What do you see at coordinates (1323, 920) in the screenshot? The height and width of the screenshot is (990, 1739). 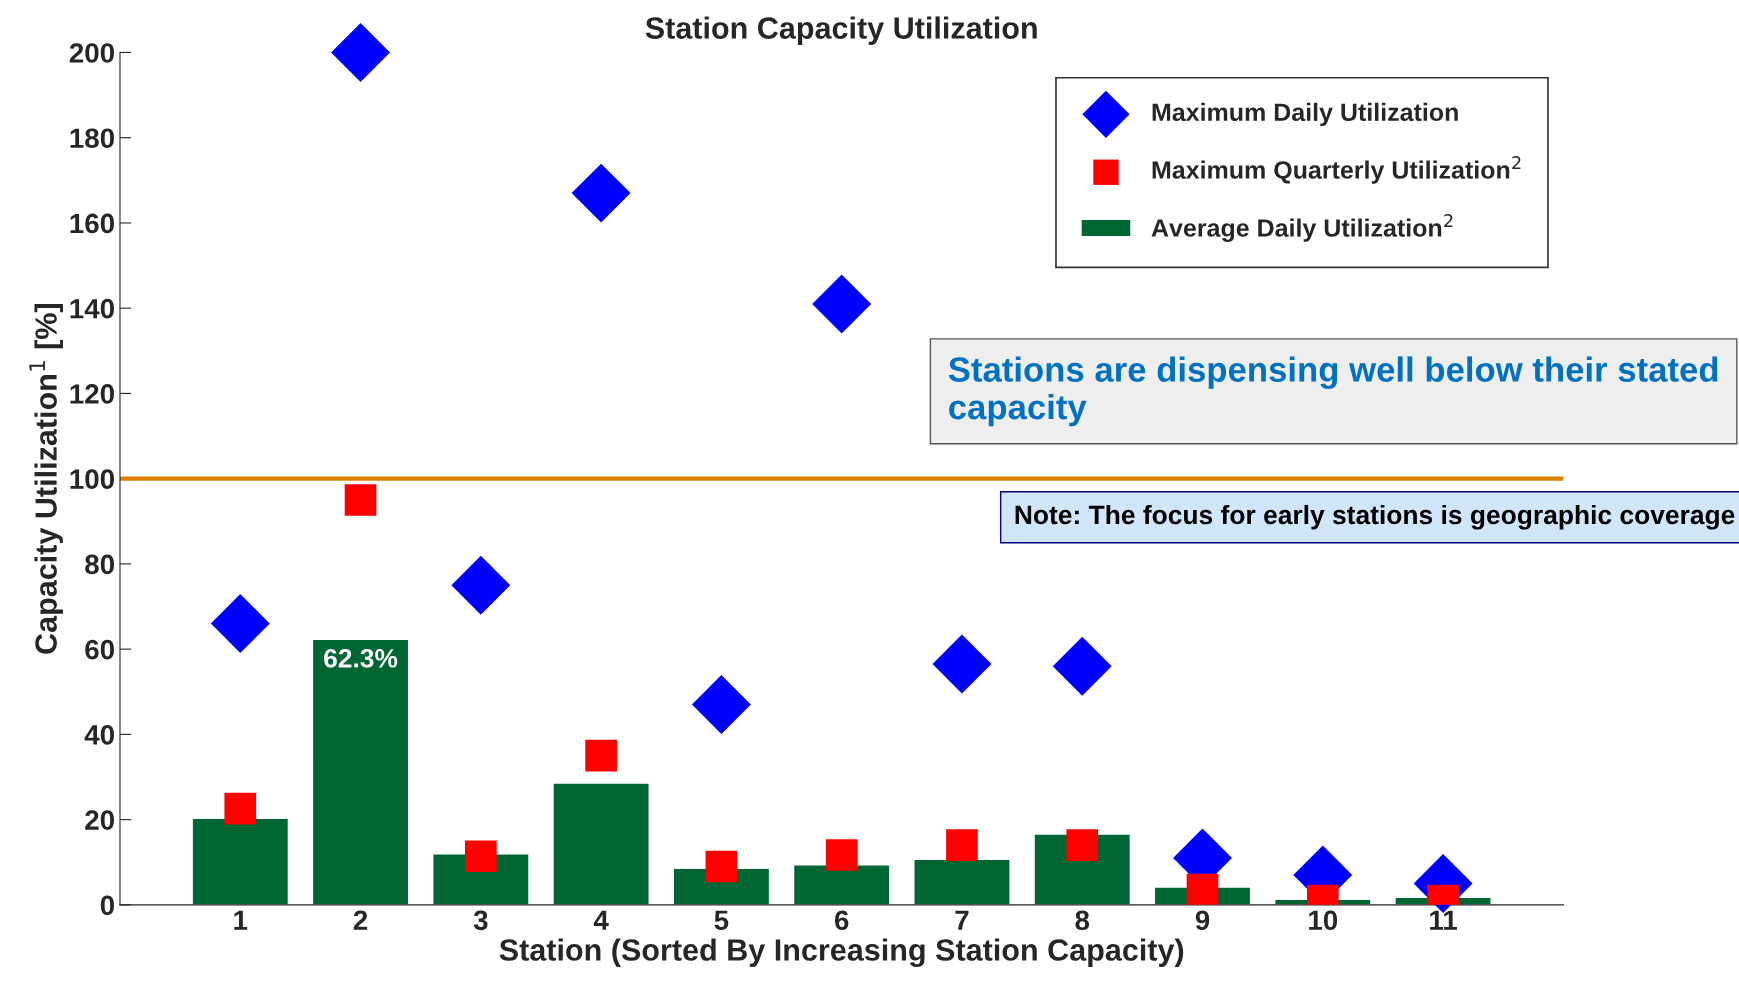 I see `x-tick-label: 10` at bounding box center [1323, 920].